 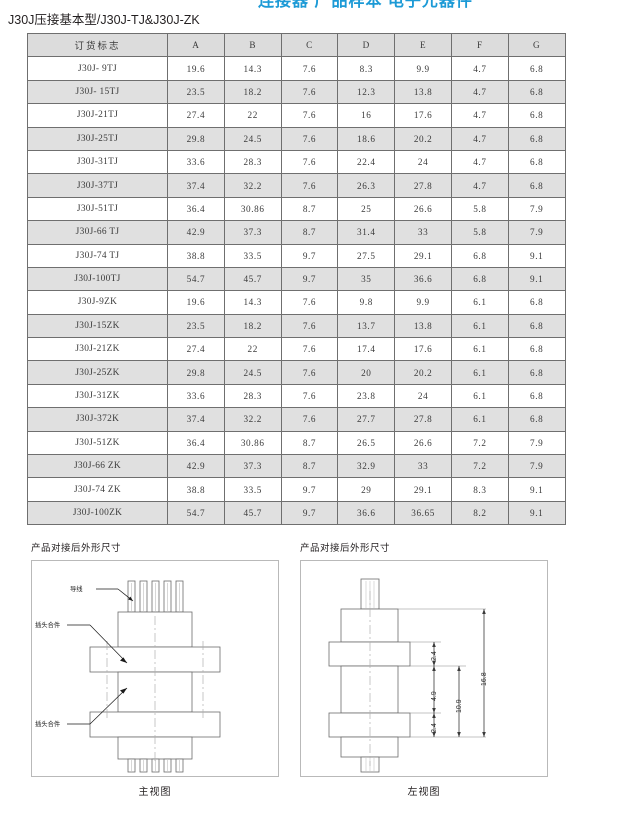 I want to click on cell-b: 30.86, so click(x=252, y=209).